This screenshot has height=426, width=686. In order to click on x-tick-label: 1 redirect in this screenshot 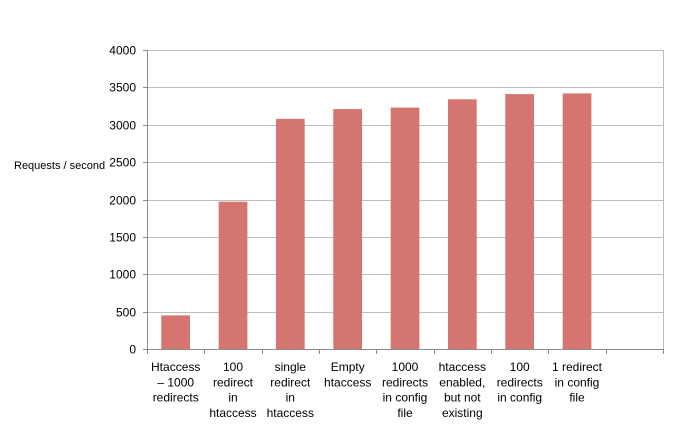, I will do `click(577, 367)`.